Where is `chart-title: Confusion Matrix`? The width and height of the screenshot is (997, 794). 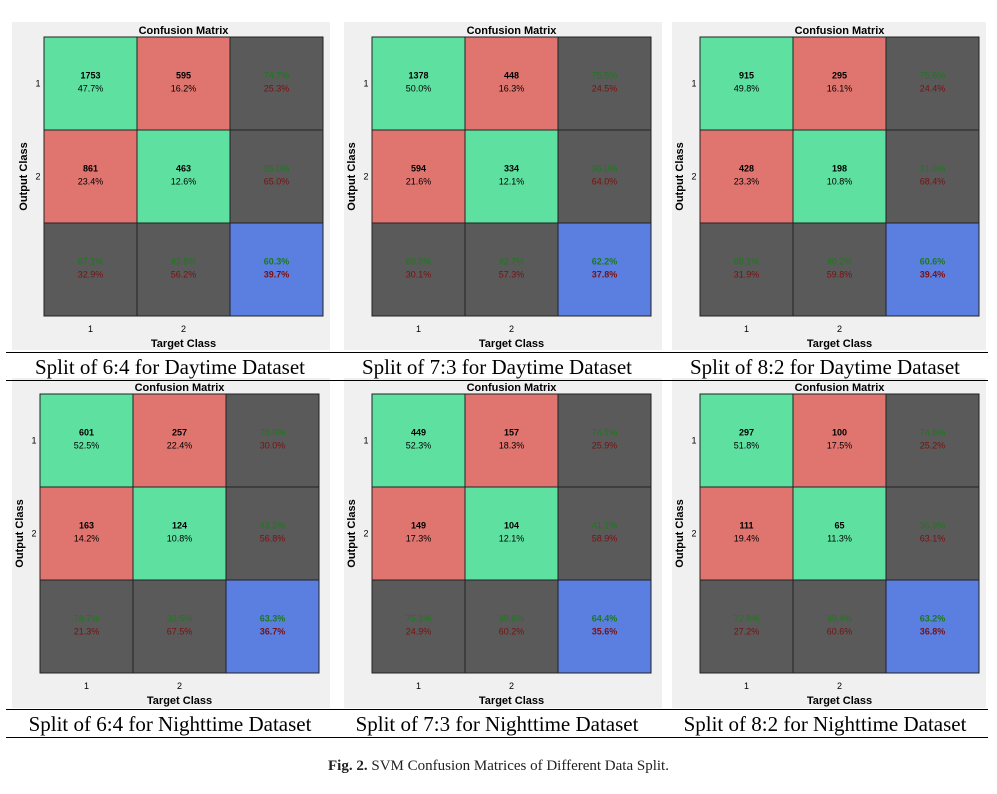
chart-title: Confusion Matrix is located at coordinates (512, 388).